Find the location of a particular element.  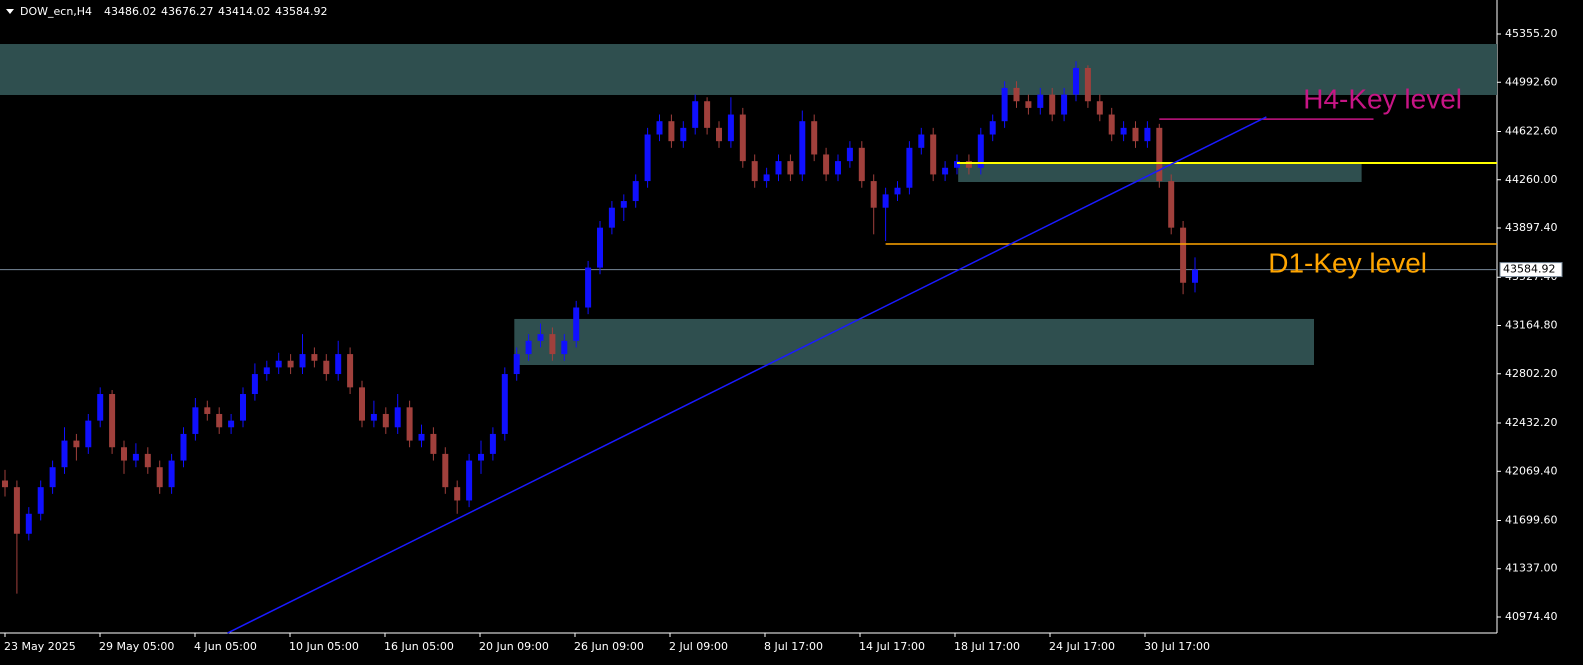

ohlc-value: 43486.02 is located at coordinates (130, 11).